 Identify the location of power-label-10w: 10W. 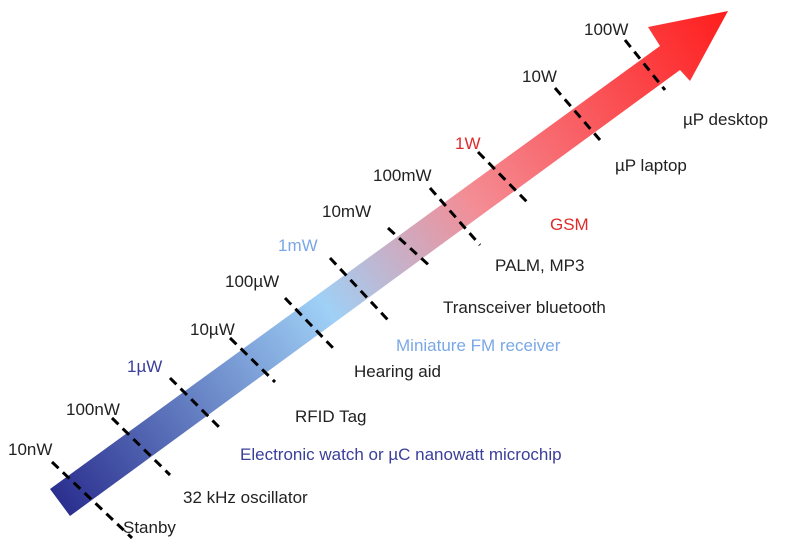
(539, 76).